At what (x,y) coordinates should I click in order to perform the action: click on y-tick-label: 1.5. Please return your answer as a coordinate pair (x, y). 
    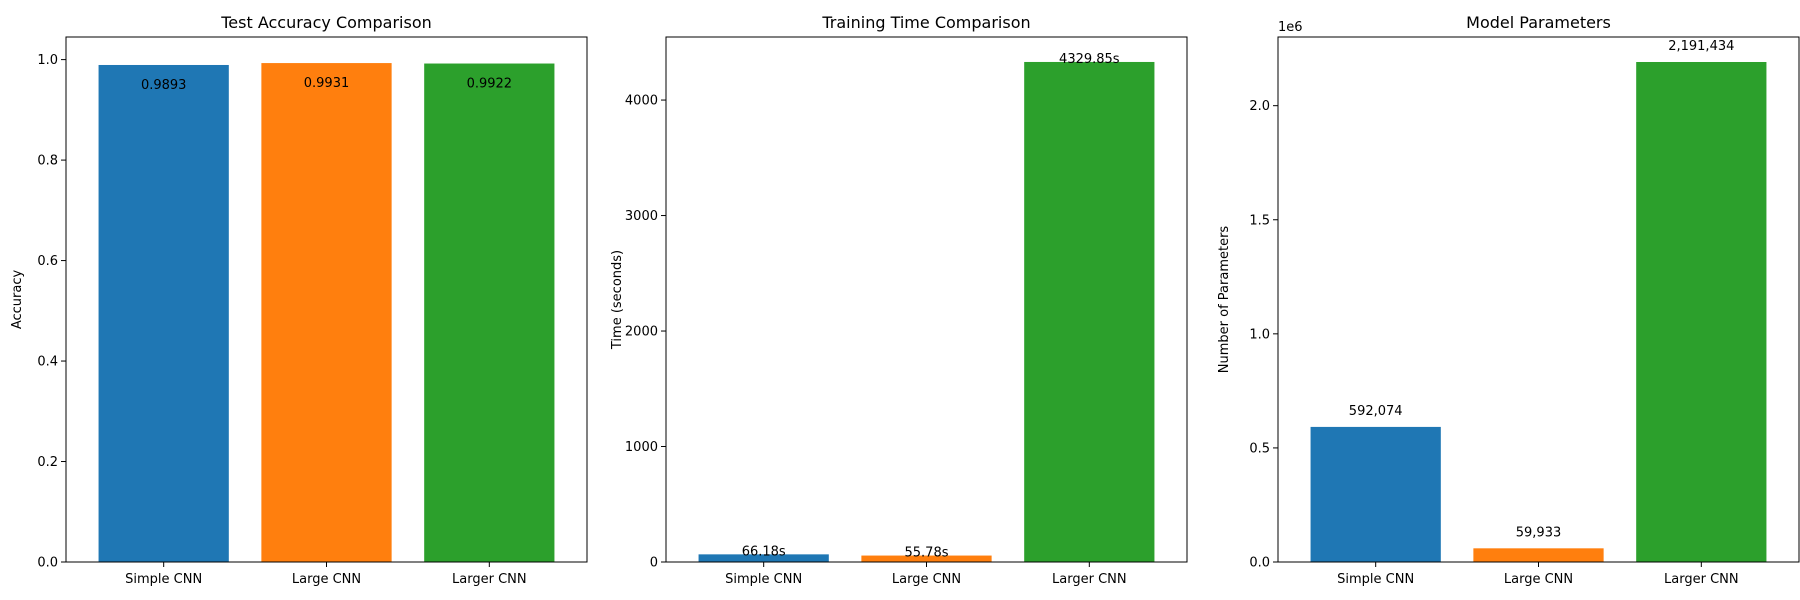
    Looking at the image, I should click on (1259, 220).